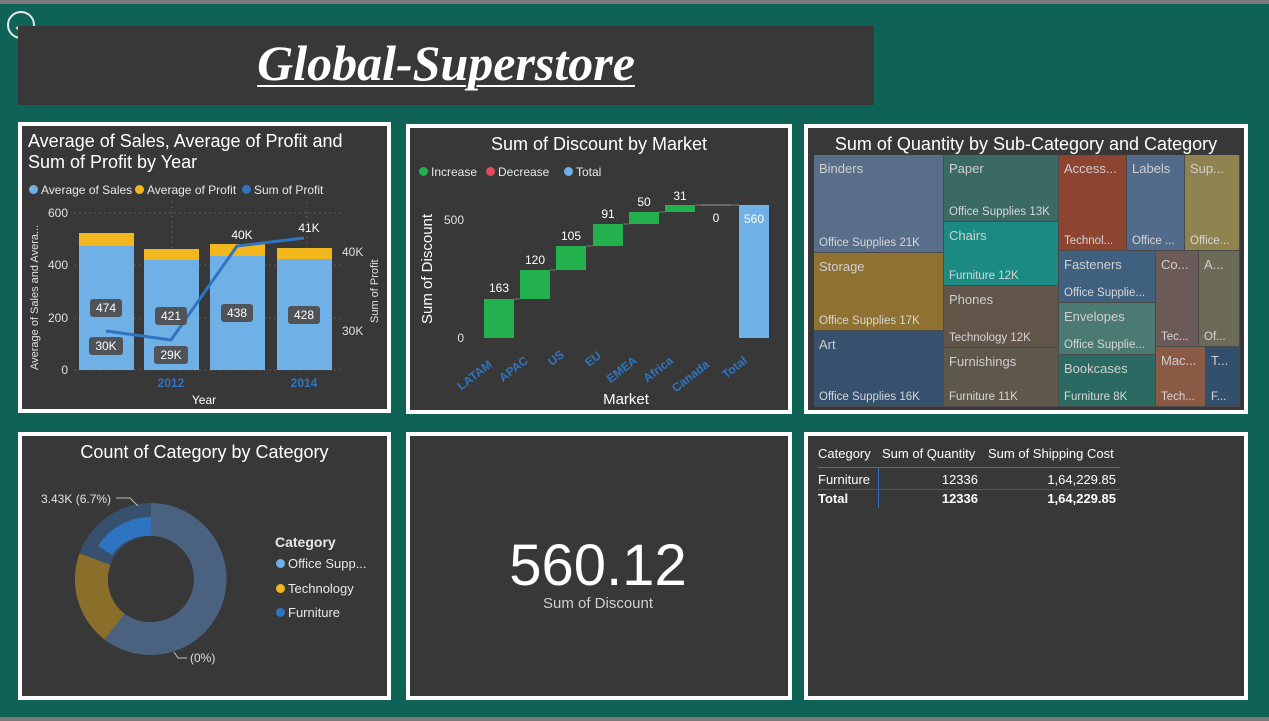 This screenshot has height=721, width=1269. I want to click on waterfall-title: Sum of Discount by Market, so click(599, 144).